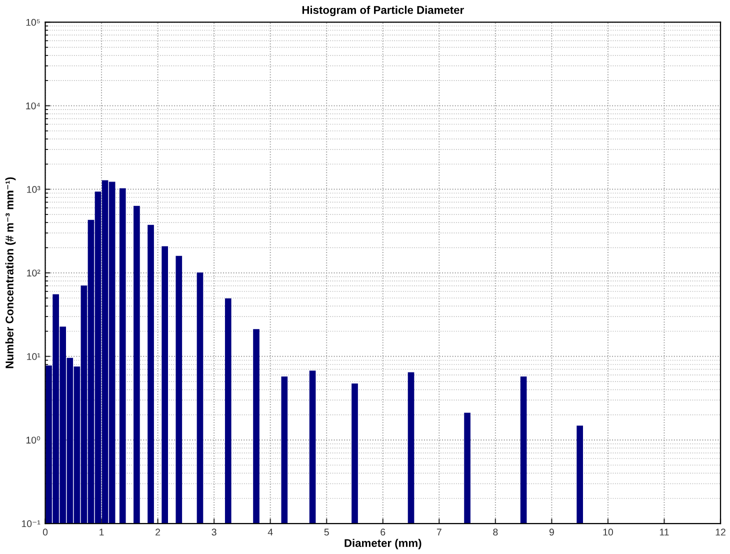 Image resolution: width=730 pixels, height=554 pixels. I want to click on y-axis-title: Number Concentration (# m⁻³ mm⁻¹), so click(10, 272).